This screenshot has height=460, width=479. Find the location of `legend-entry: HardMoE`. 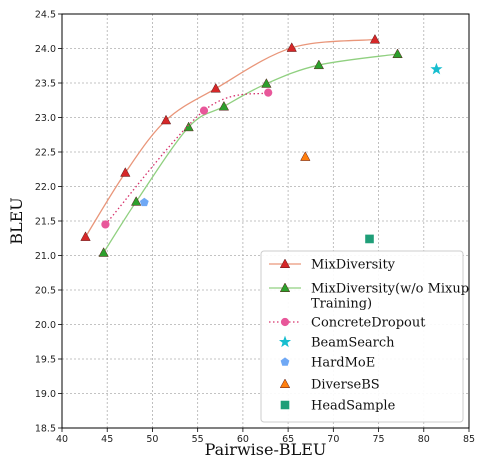

legend-entry: HardMoE is located at coordinates (327, 363).